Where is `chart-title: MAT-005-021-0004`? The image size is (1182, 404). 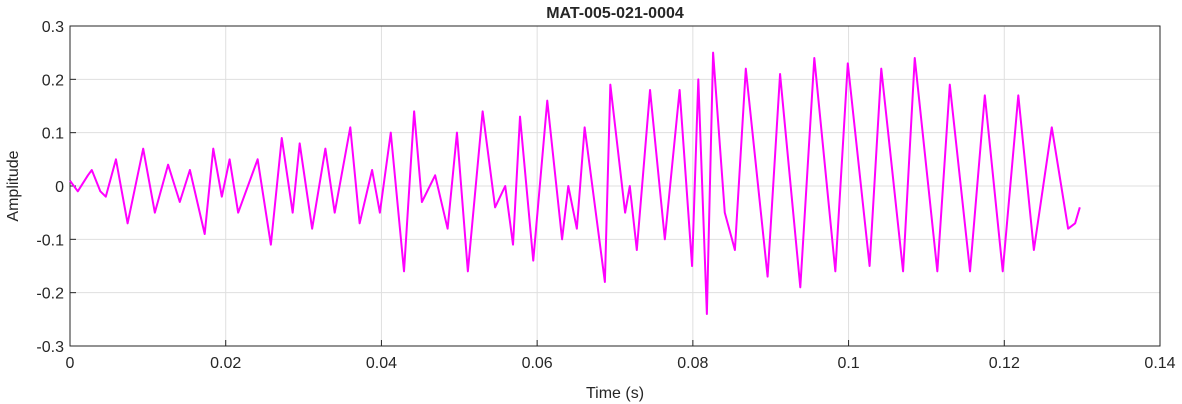 chart-title: MAT-005-021-0004 is located at coordinates (615, 13).